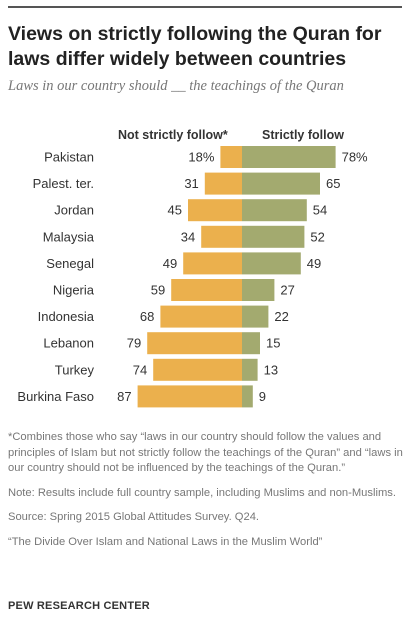  Describe the element at coordinates (70, 263) in the screenshot. I see `category-label-5: Senegal` at that location.